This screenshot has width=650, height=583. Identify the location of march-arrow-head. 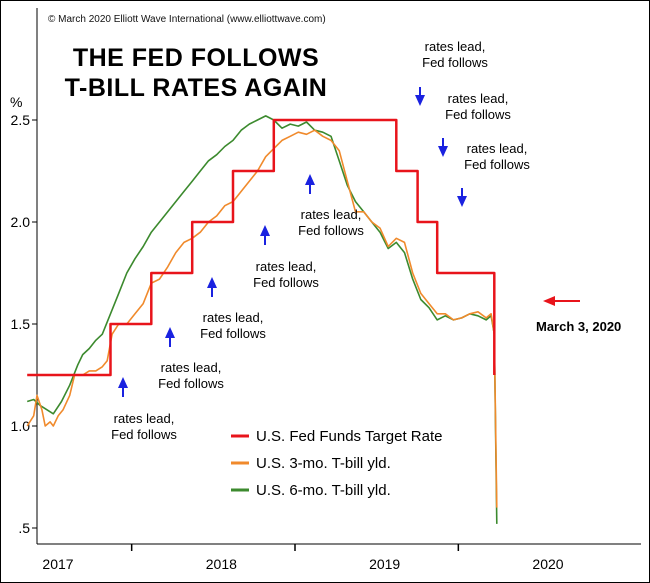
(549, 301).